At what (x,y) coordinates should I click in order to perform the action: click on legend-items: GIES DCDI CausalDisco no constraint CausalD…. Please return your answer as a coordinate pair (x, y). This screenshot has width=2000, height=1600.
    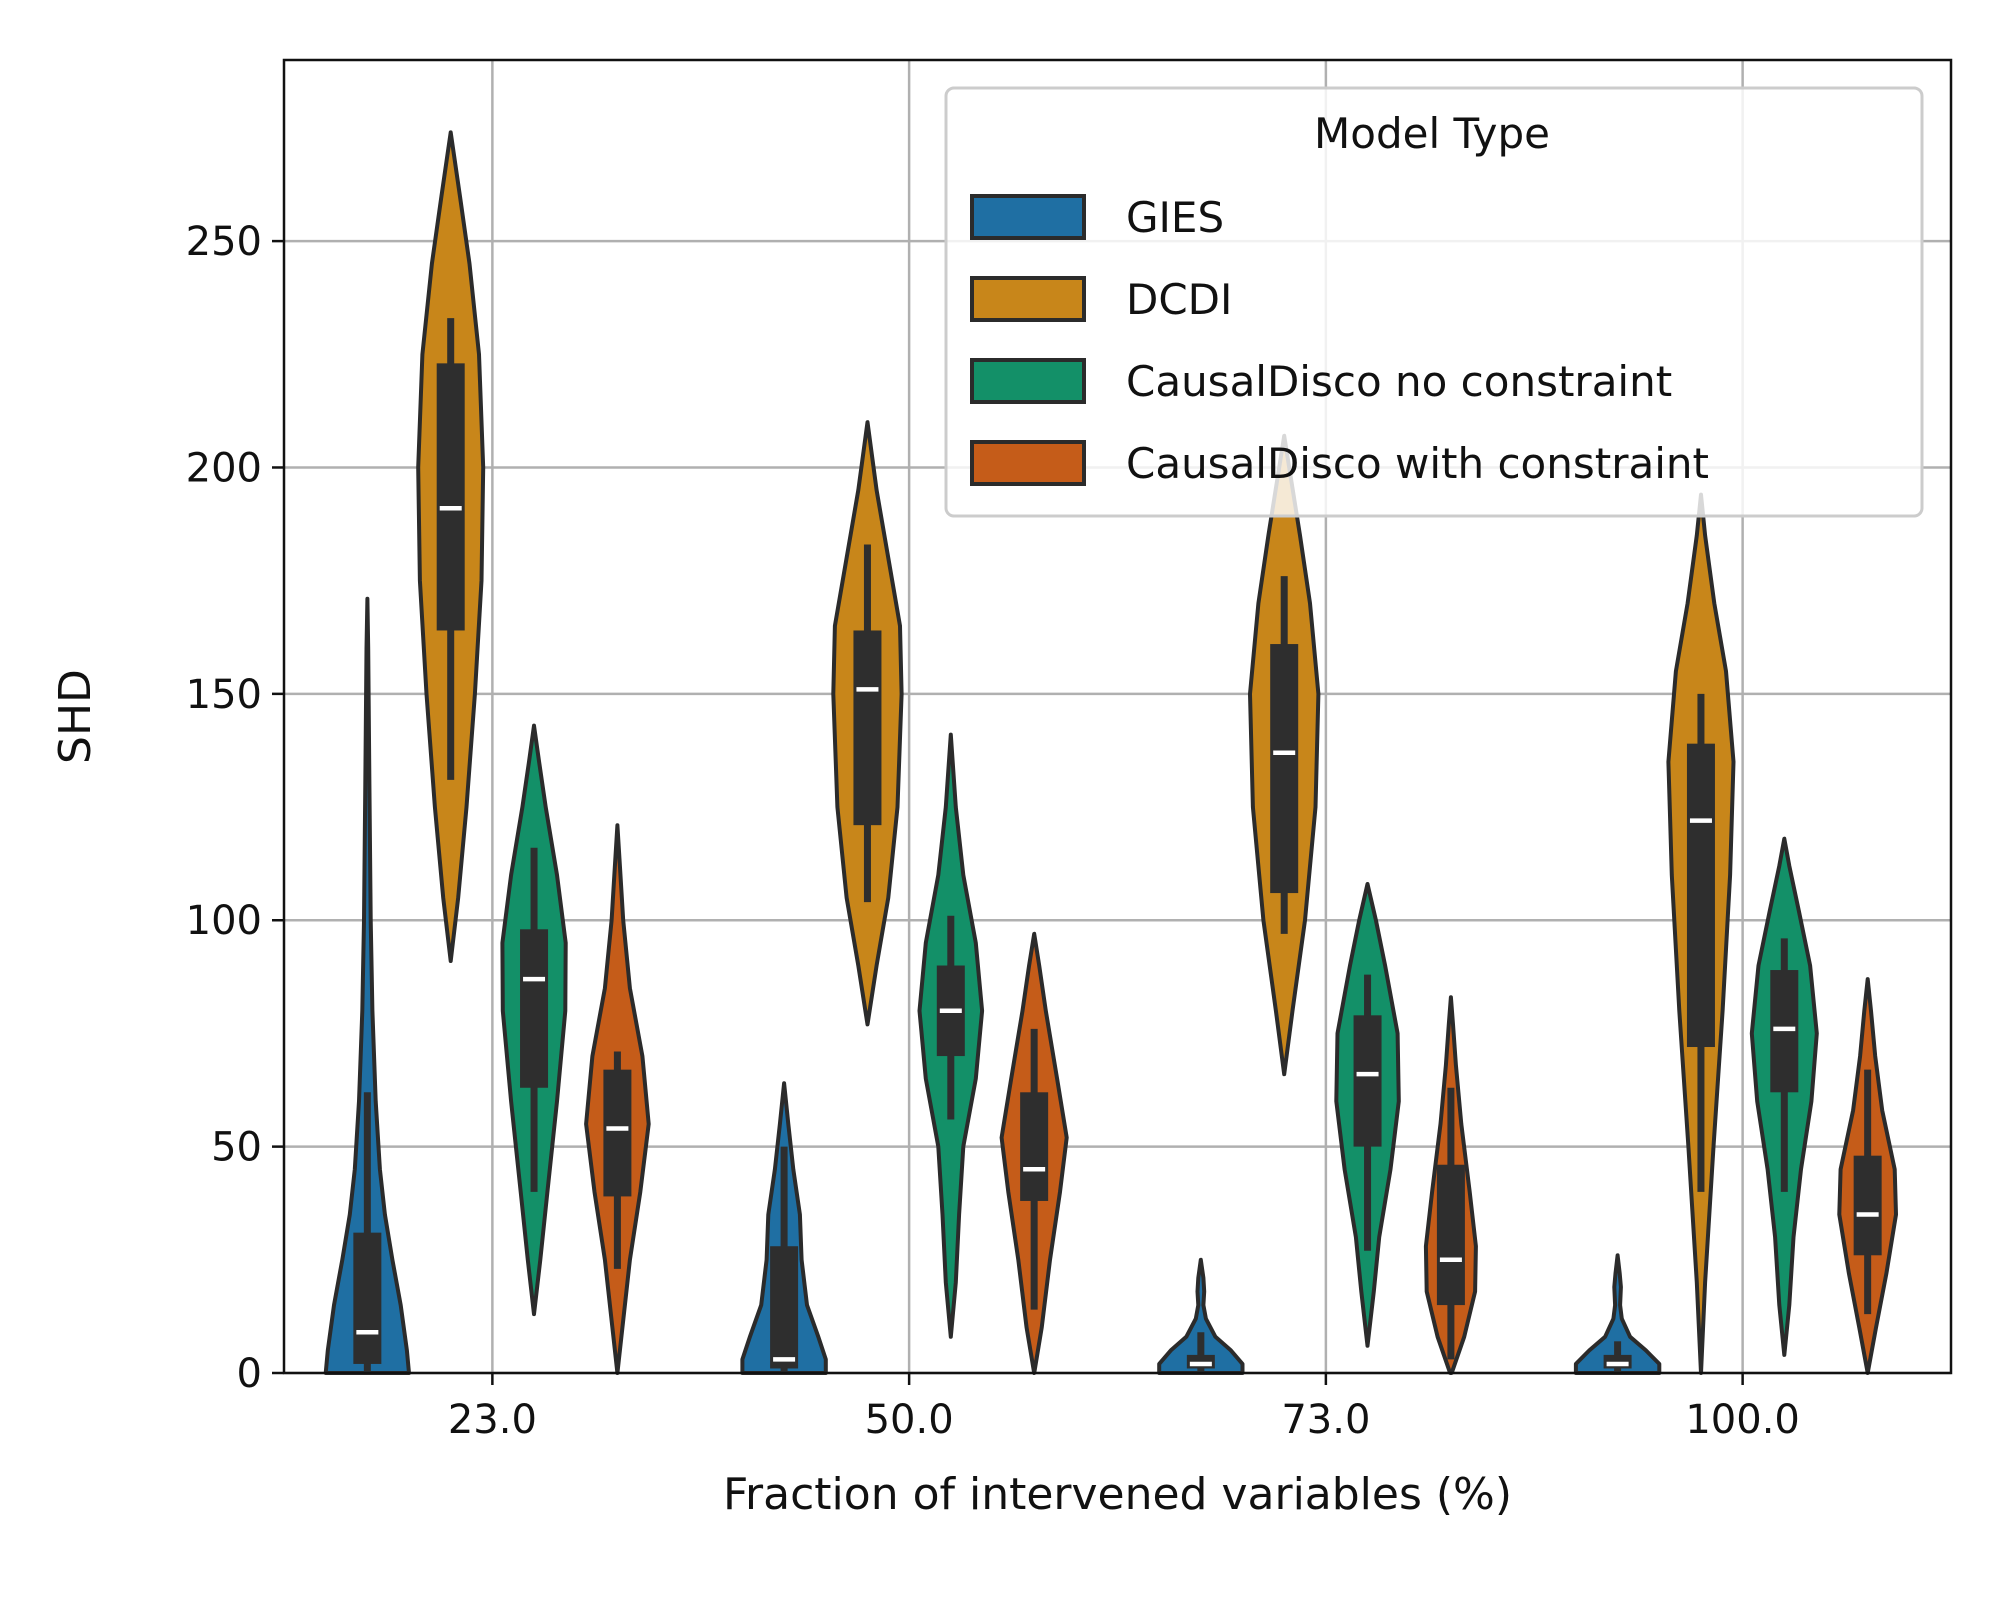
    Looking at the image, I should click on (1339, 340).